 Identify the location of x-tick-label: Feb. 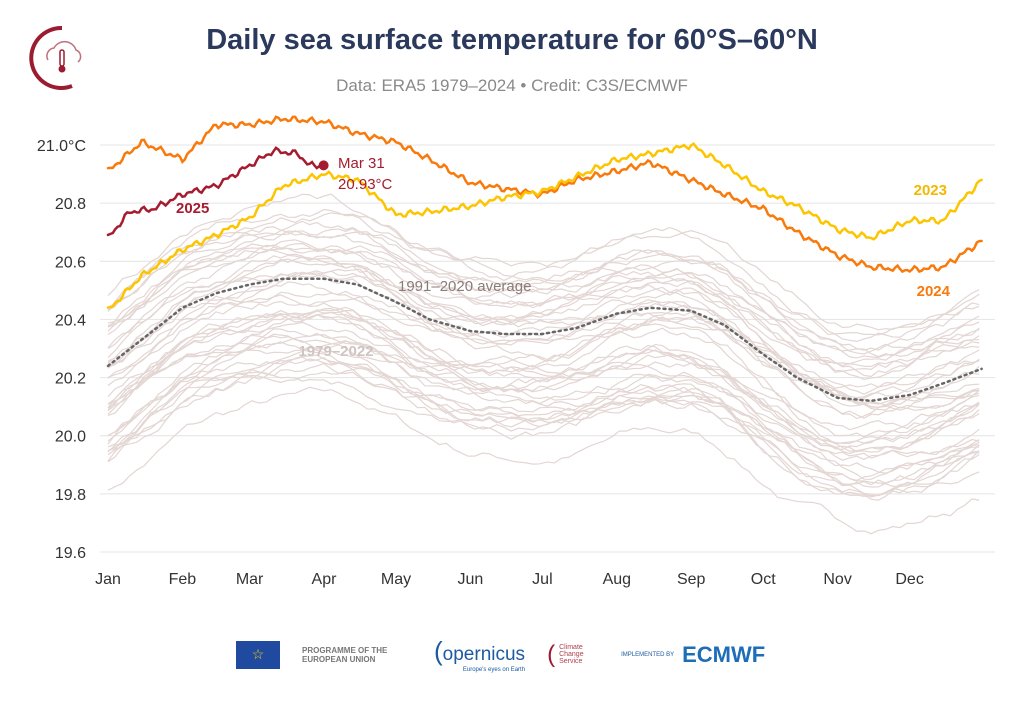
(183, 579).